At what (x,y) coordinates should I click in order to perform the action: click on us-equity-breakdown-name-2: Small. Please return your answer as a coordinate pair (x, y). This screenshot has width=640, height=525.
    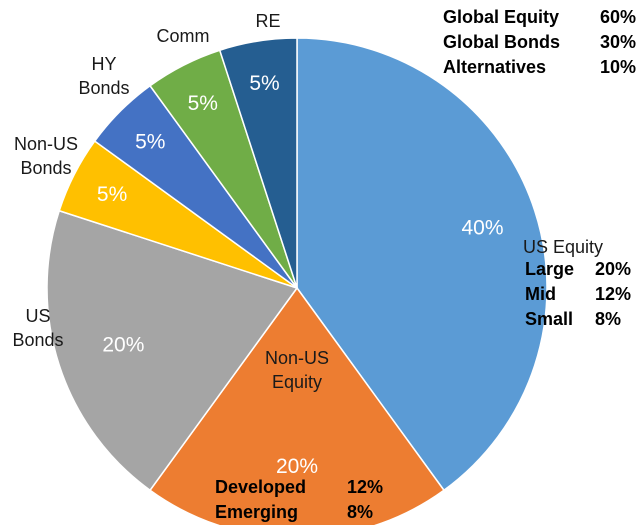
    Looking at the image, I should click on (549, 319).